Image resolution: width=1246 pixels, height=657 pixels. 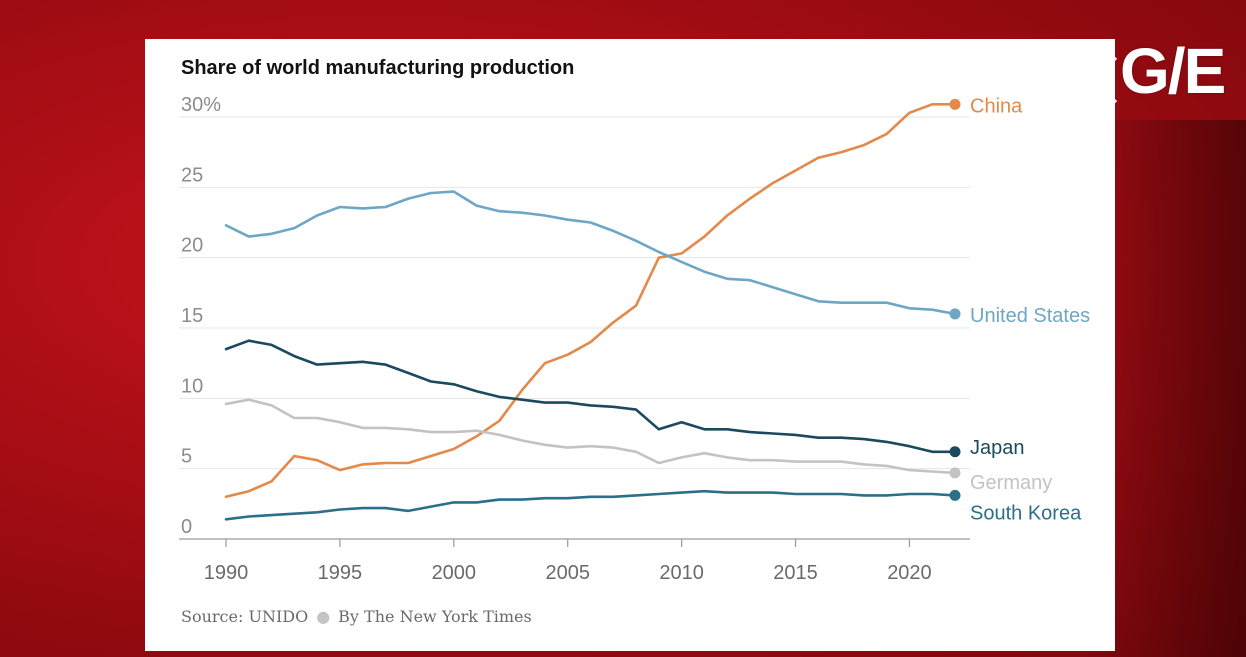 I want to click on y-tick-label: 15, so click(x=192, y=316).